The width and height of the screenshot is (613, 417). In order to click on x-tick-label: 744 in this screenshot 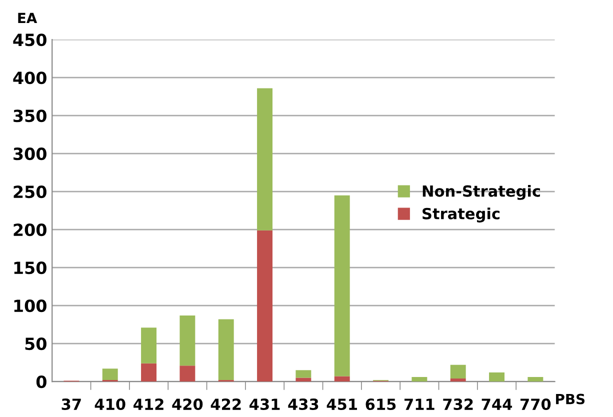, I will do `click(497, 404)`.